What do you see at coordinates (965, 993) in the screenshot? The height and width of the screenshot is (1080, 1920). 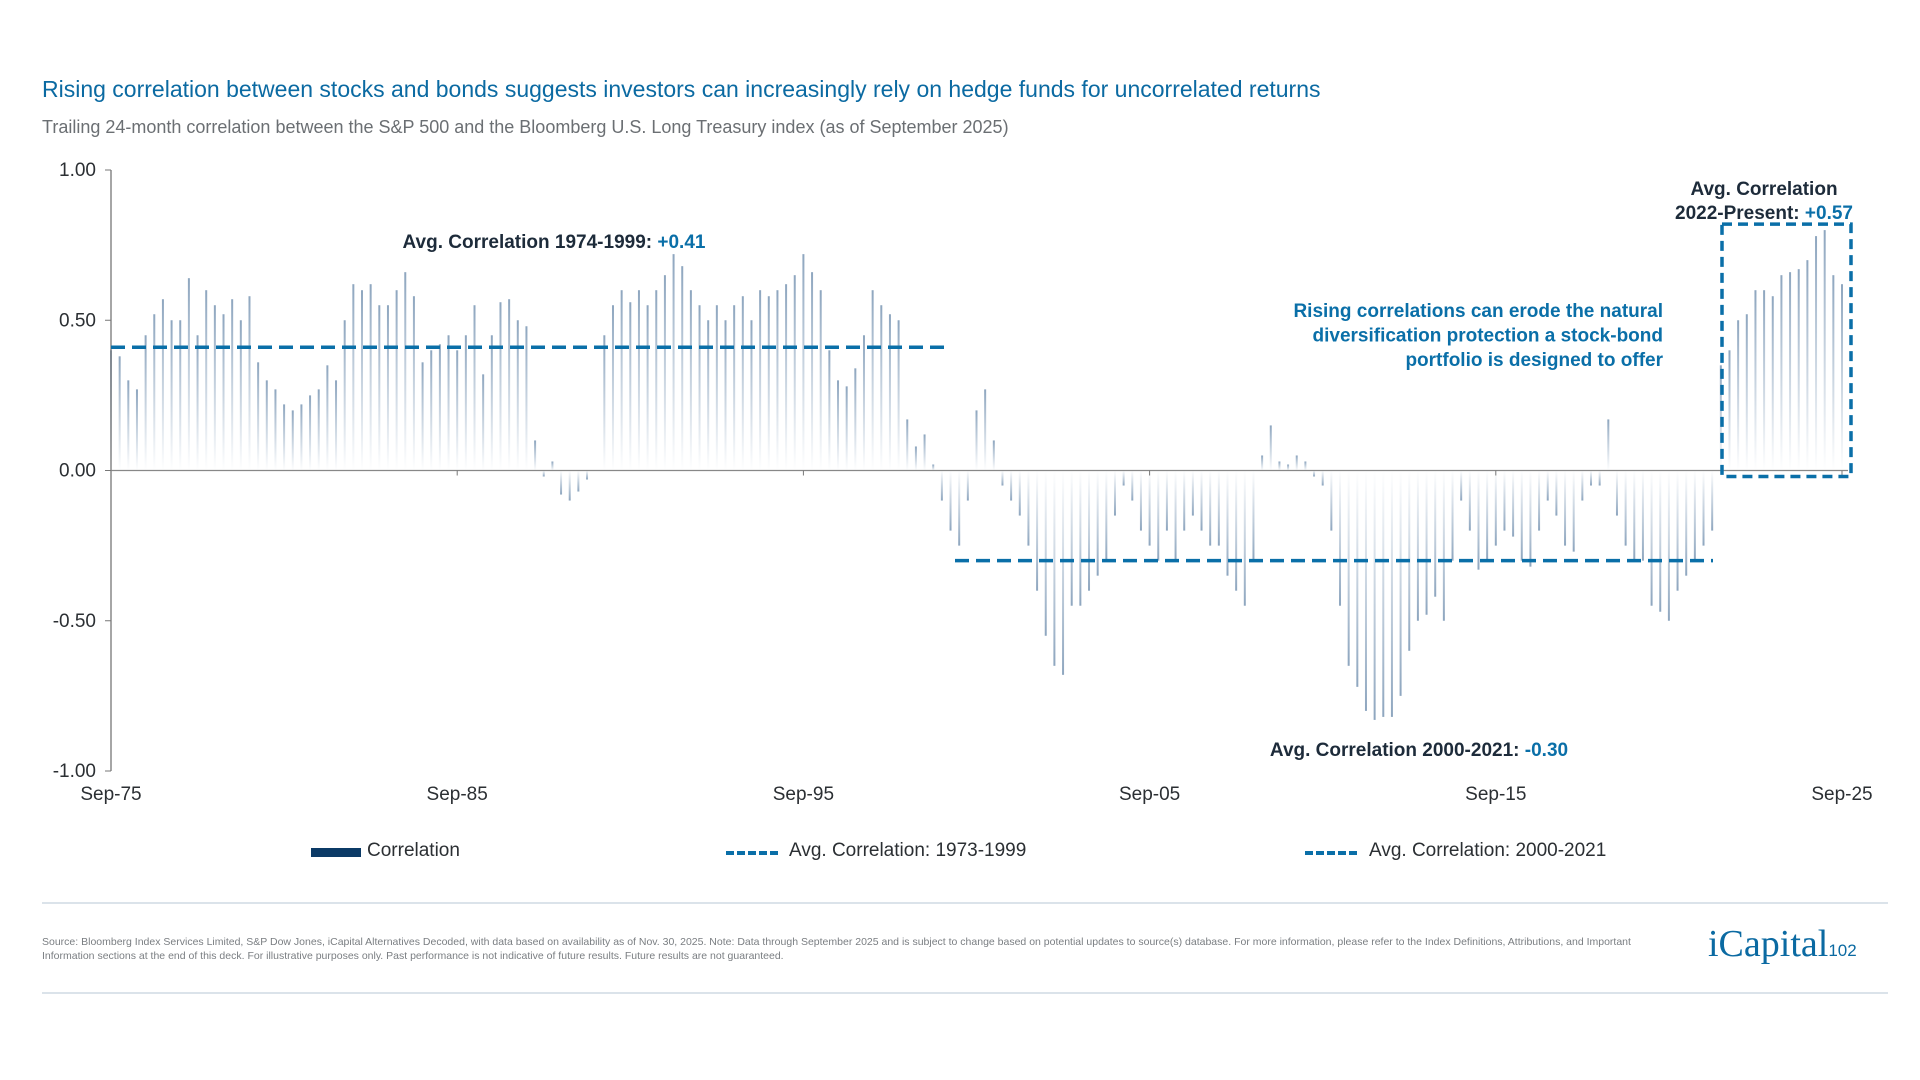 I see `divider-bottom` at bounding box center [965, 993].